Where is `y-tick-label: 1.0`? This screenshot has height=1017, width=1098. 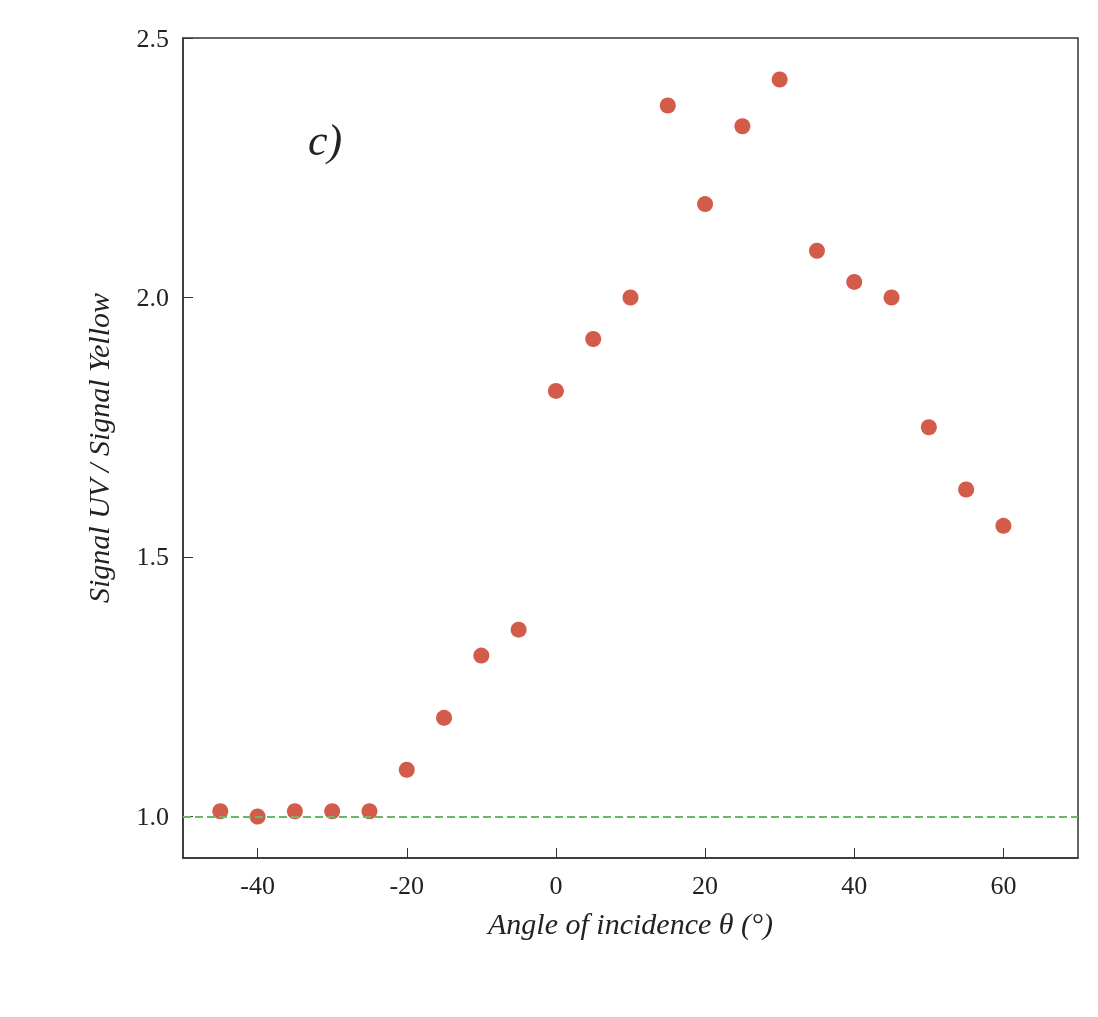
y-tick-label: 1.0 is located at coordinates (152, 816).